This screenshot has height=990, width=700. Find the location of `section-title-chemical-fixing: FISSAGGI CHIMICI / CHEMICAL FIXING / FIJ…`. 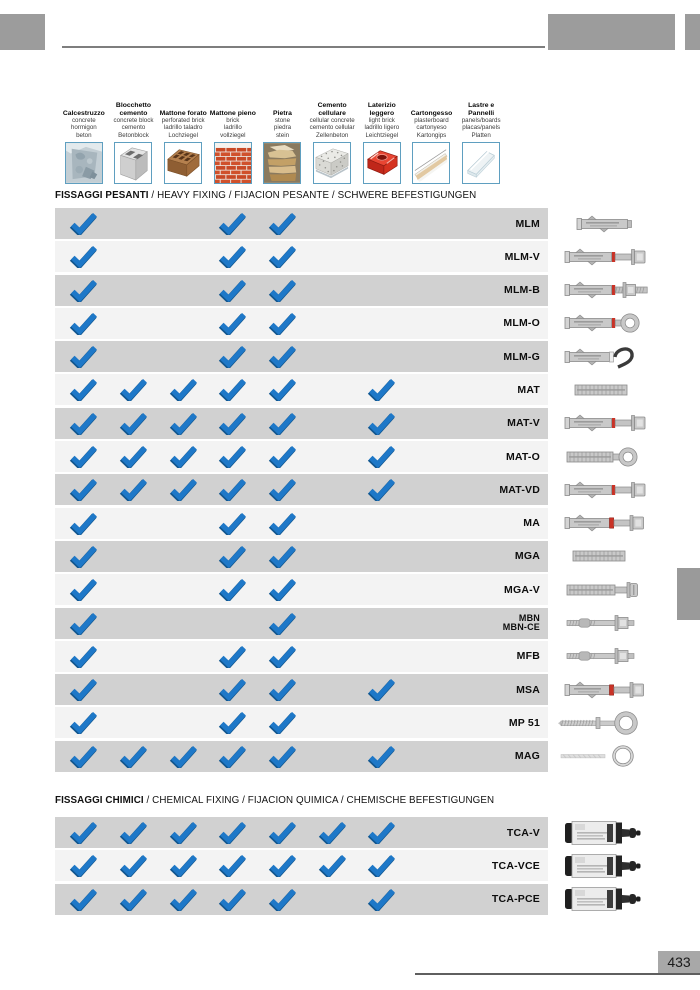

section-title-chemical-fixing: FISSAGGI CHIMICI / CHEMICAL FIXING / FIJ… is located at coordinates (274, 800).